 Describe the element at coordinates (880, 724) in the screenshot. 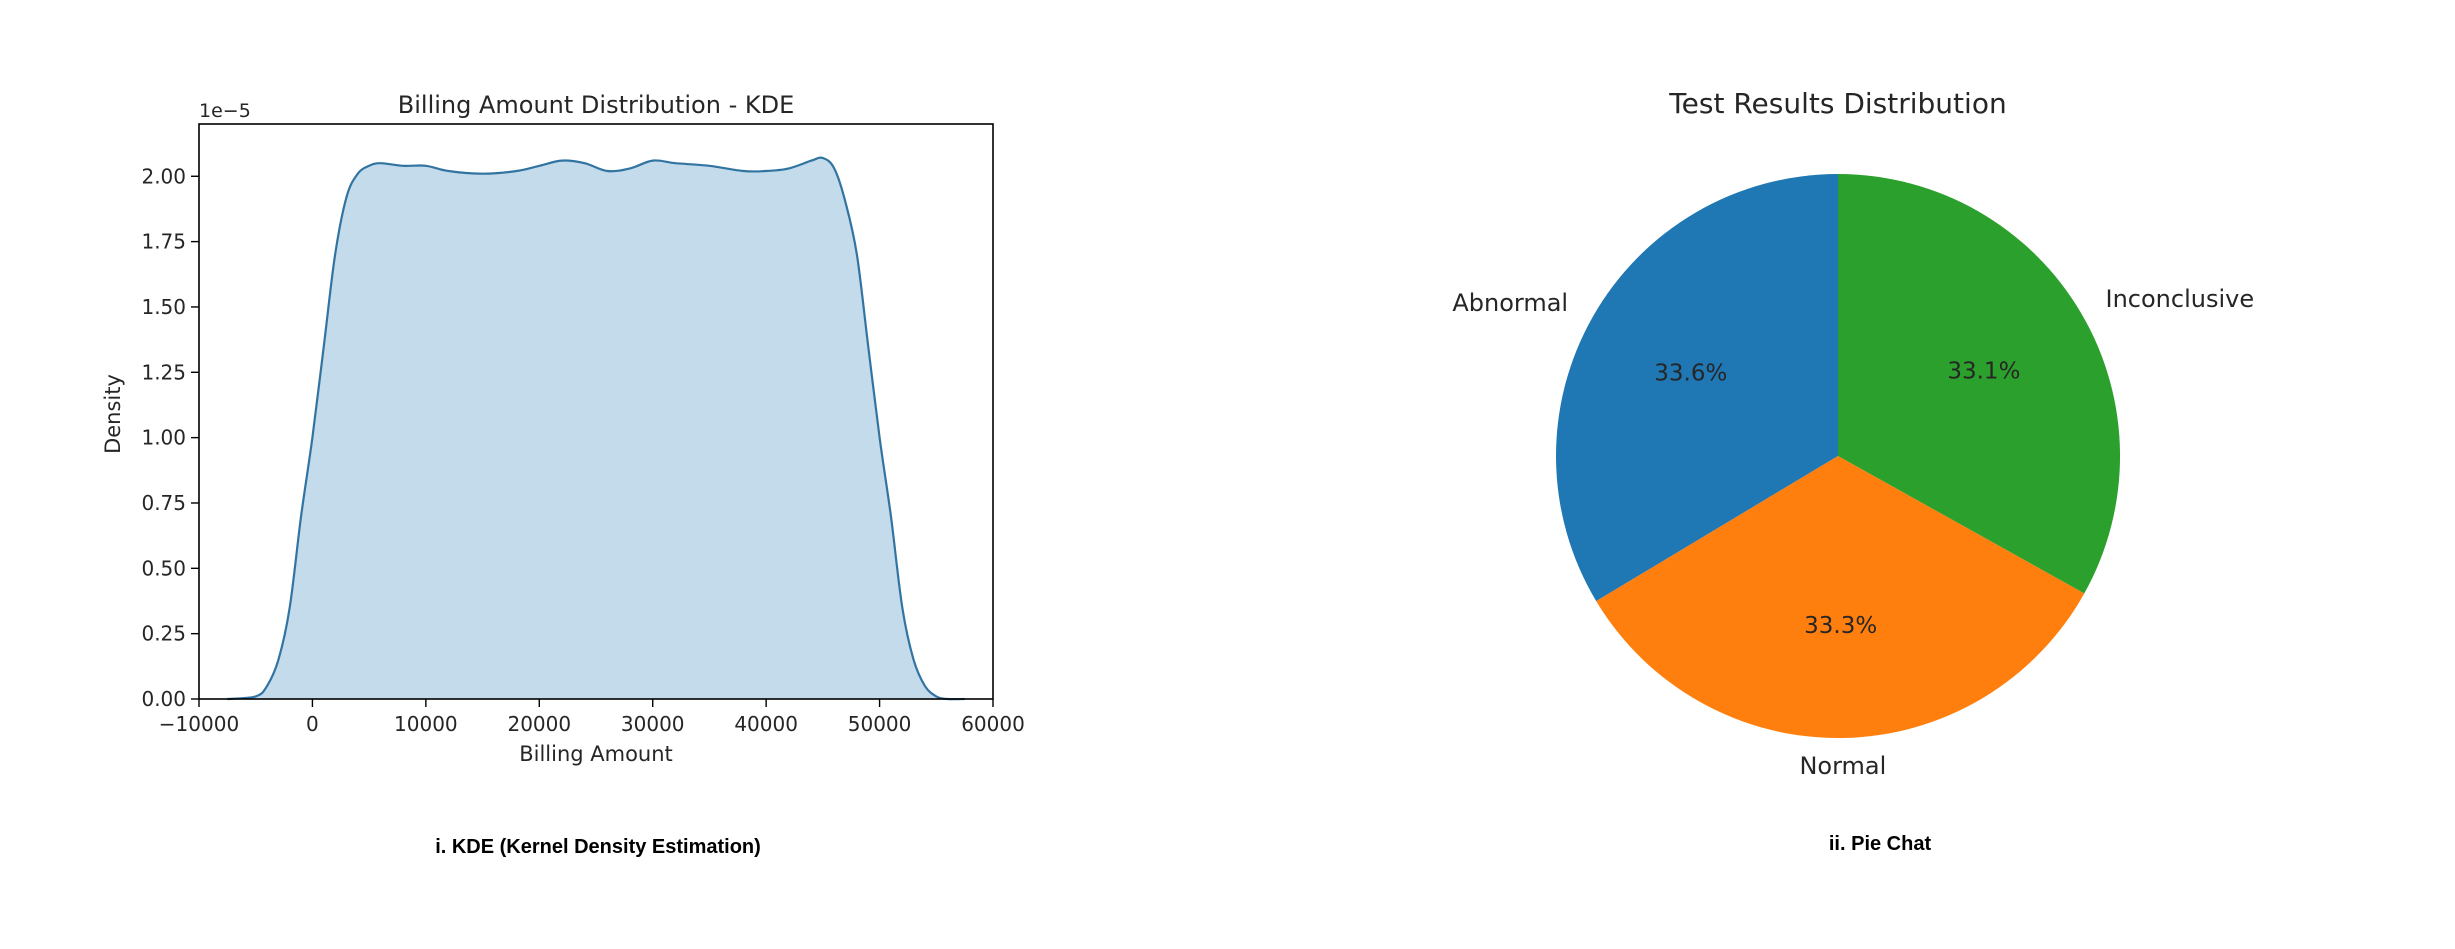

I see `kde-x-tick-label: 50000` at that location.